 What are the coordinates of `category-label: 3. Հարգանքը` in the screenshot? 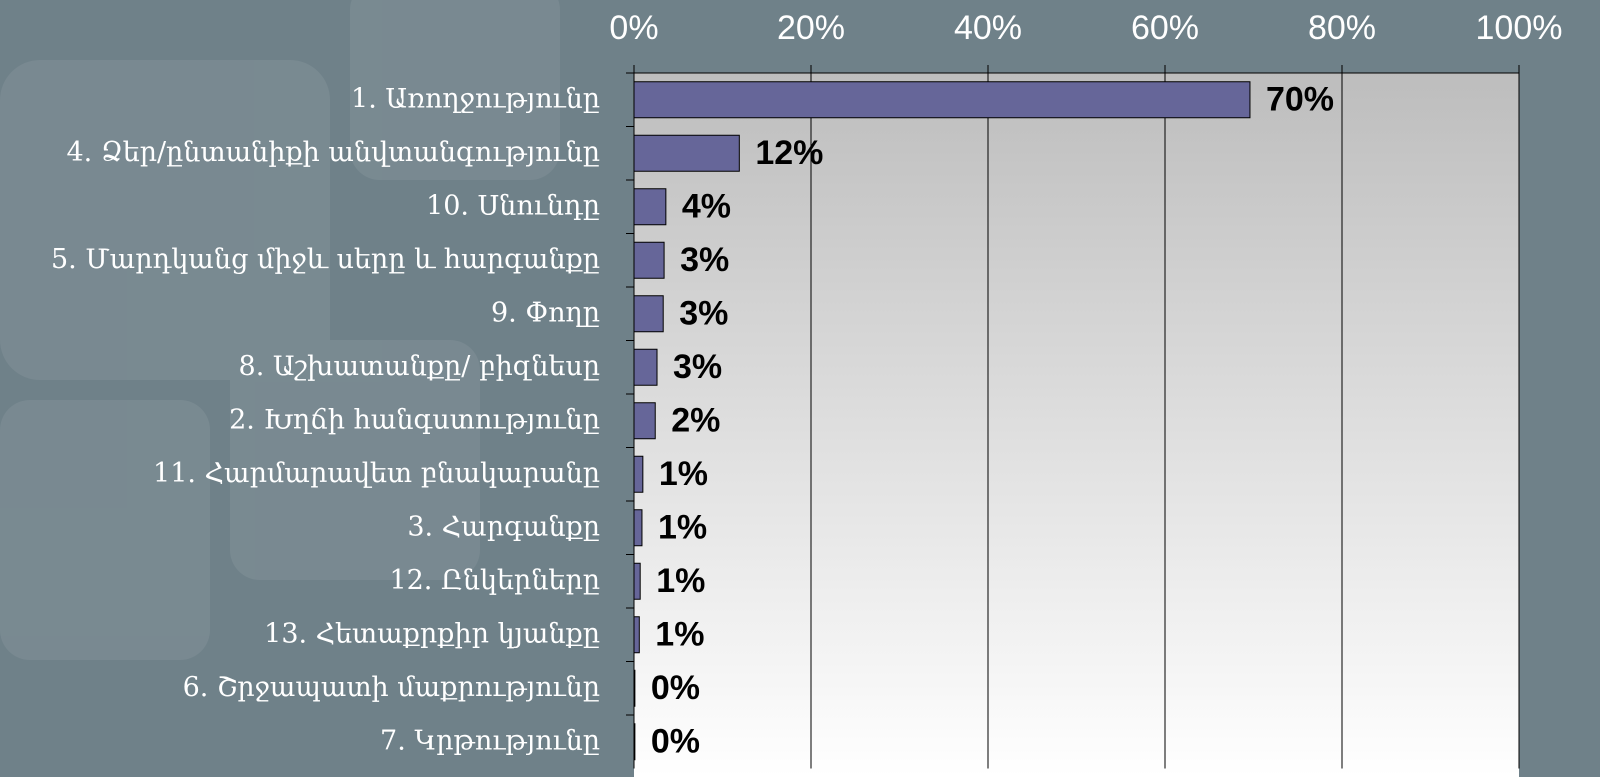 It's located at (503, 526).